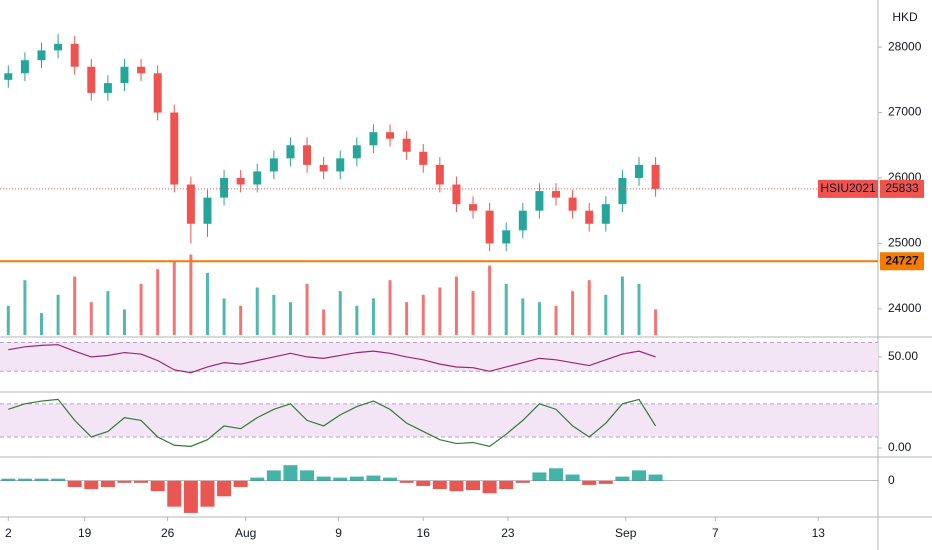 The width and height of the screenshot is (932, 550). Describe the element at coordinates (848, 188) in the screenshot. I see `symbol-label: HSIU2021` at that location.